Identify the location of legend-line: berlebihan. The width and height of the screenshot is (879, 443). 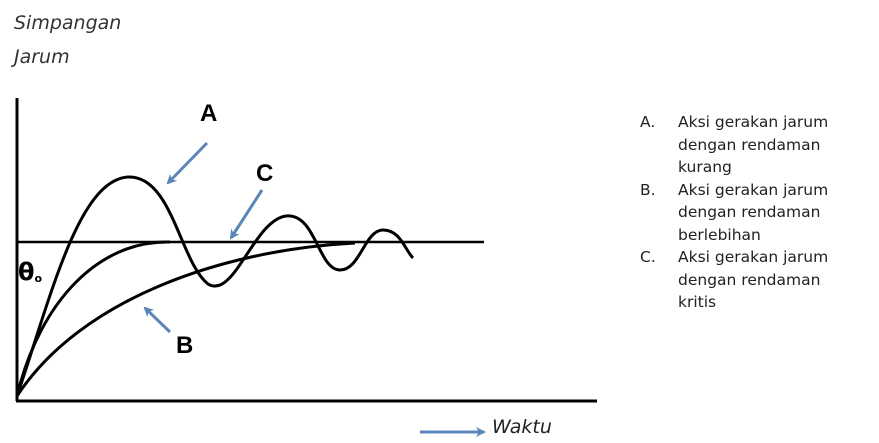
(719, 234).